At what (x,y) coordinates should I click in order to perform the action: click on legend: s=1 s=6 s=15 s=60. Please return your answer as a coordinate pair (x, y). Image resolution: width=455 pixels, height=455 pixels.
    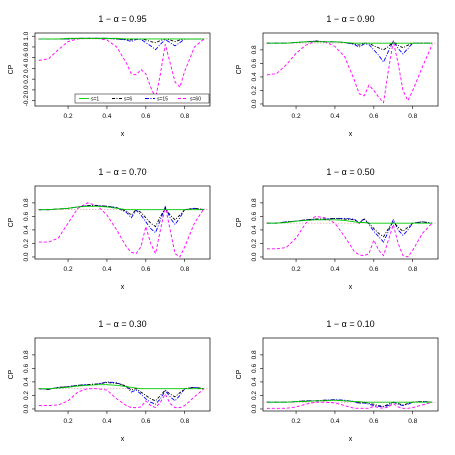
    Looking at the image, I should click on (142, 98).